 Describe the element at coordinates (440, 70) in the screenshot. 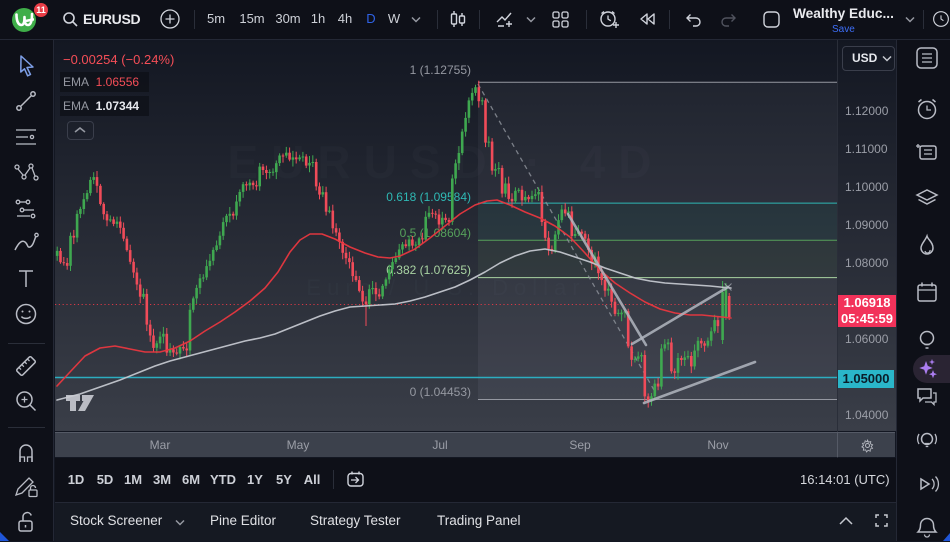

I see `svg-text: 1 (1.12755)` at that location.